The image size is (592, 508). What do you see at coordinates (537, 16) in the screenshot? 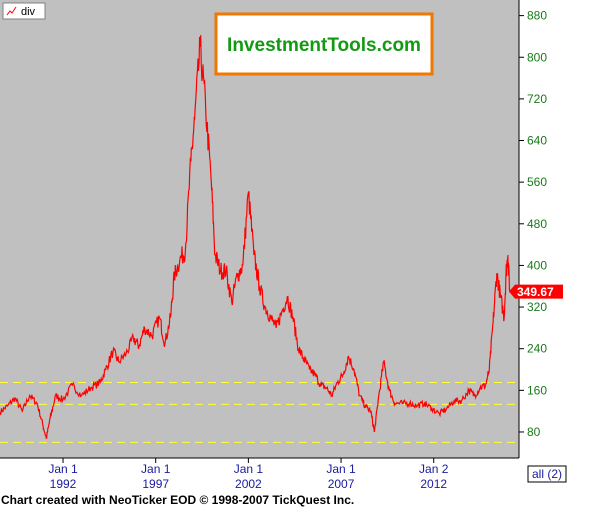
I see `y-tick-label: 880` at bounding box center [537, 16].